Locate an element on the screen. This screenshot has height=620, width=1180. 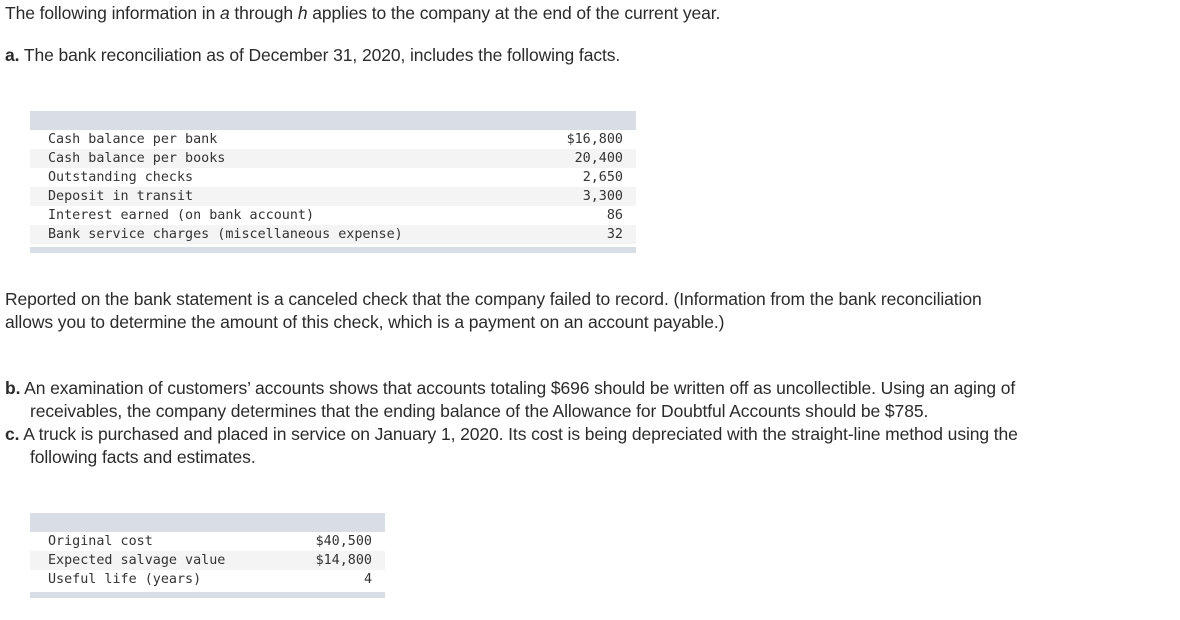
row-label: Useful life (years) is located at coordinates (125, 579).